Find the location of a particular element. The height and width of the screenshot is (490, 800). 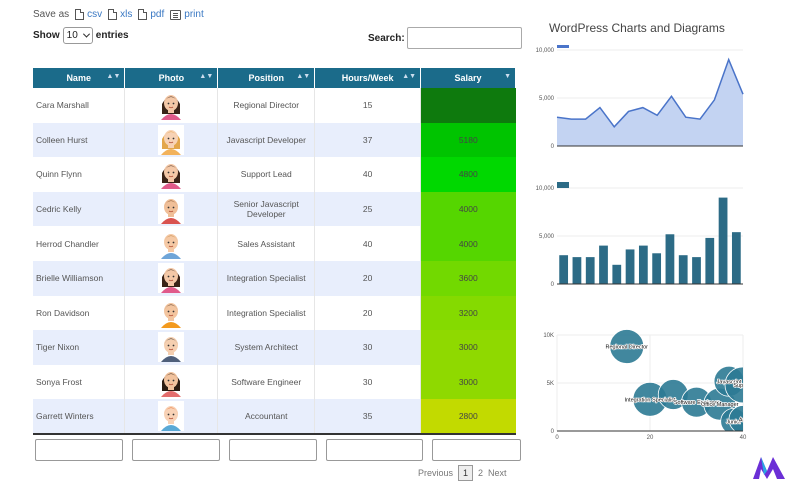

csv-label: csv is located at coordinates (95, 14).